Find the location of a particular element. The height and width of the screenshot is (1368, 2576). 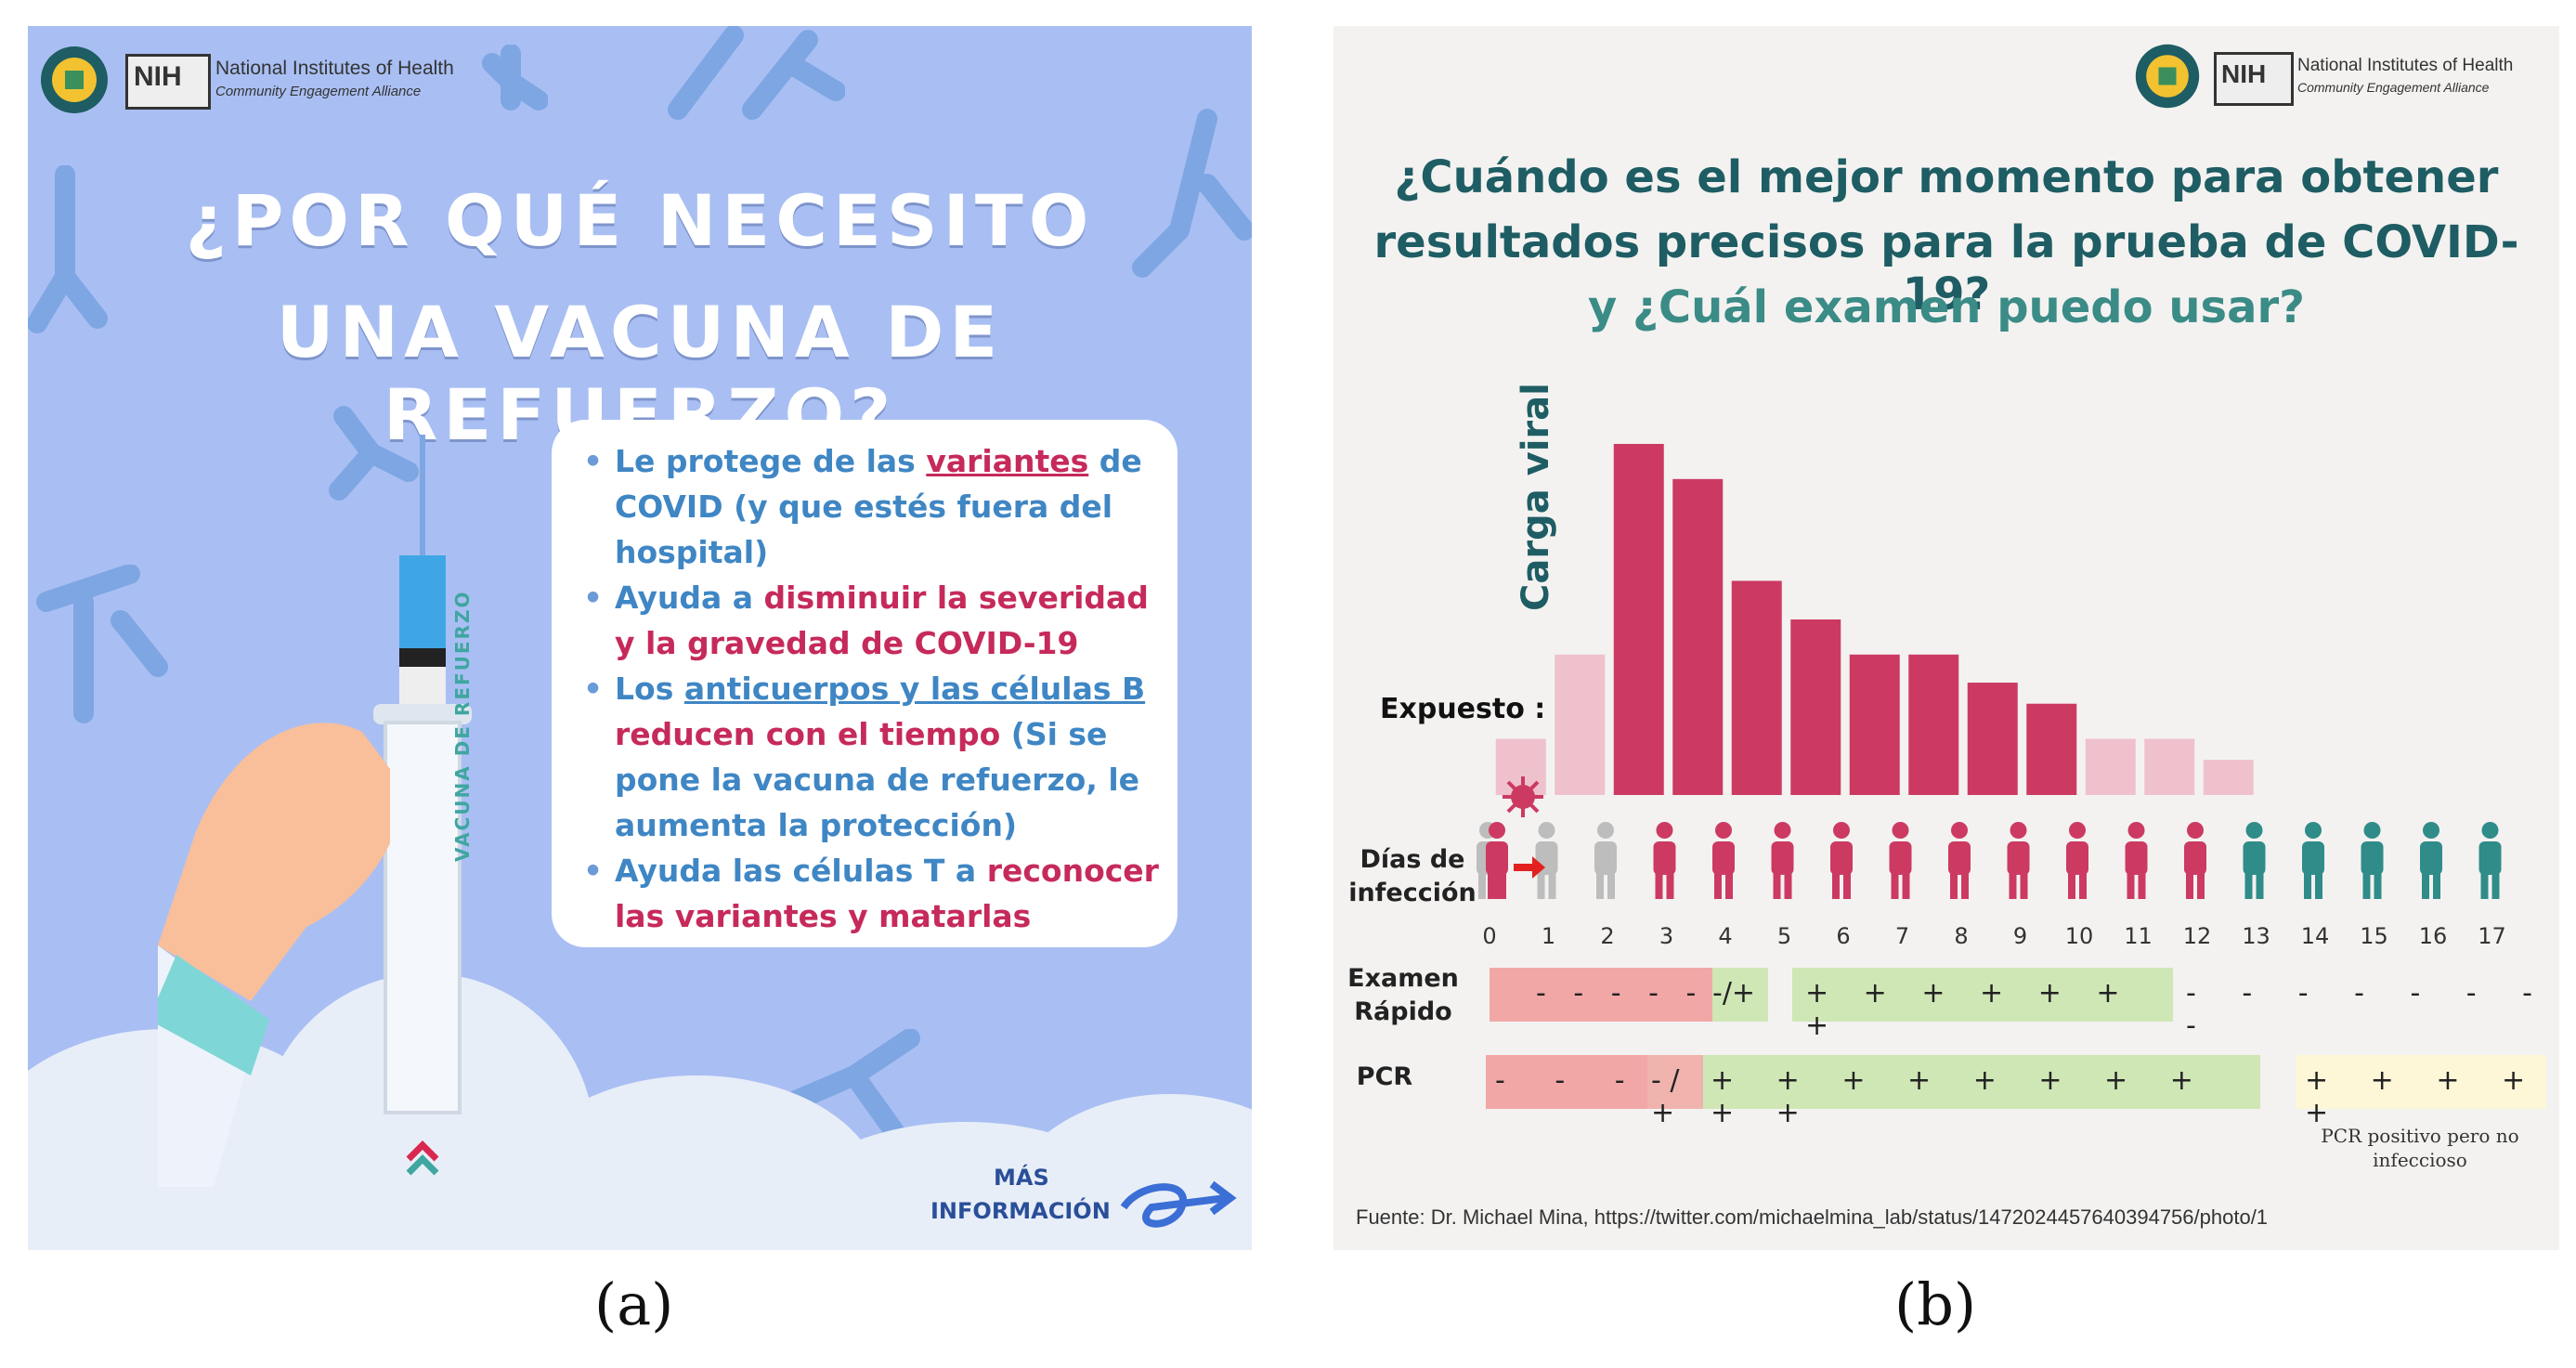

pcr-negative-band: - - - is located at coordinates (1566, 1082).